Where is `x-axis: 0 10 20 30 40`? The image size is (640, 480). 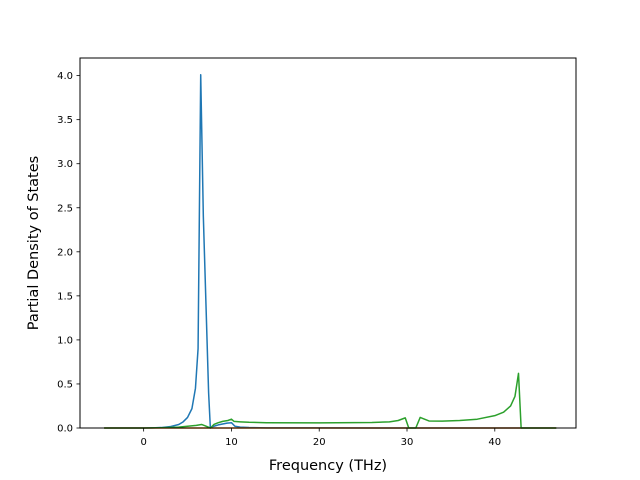
x-axis: 0 10 20 30 40 is located at coordinates (320, 438).